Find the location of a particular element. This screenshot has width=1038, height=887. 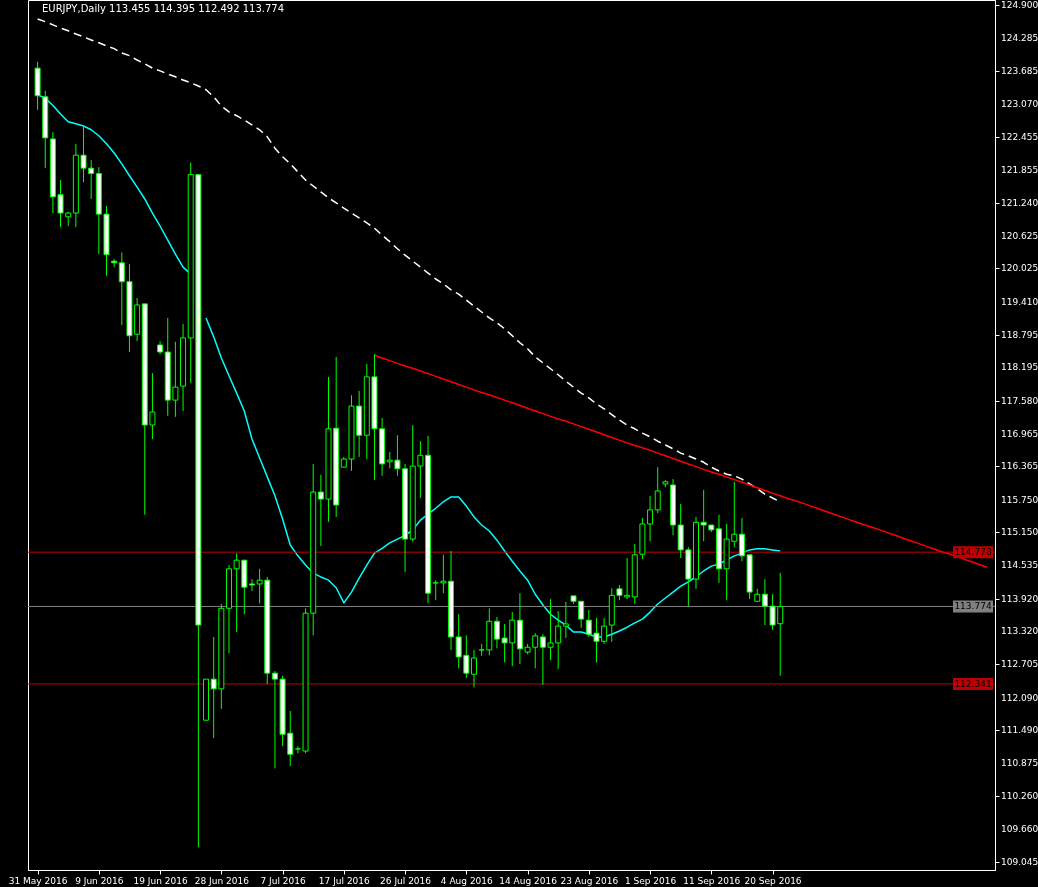

y-tick-label: 118.195 is located at coordinates (1019, 367).